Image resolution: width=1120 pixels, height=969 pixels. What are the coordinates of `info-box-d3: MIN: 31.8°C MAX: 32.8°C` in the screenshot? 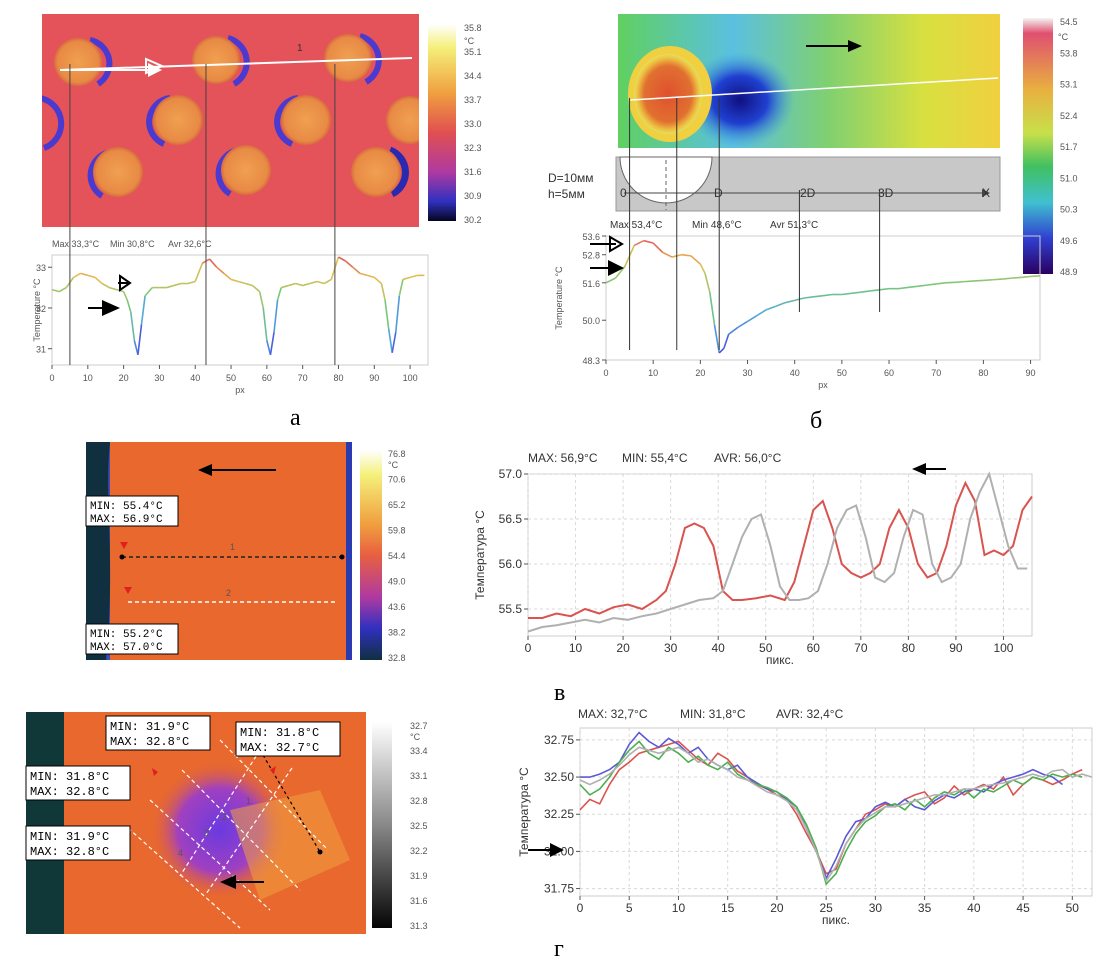 It's located at (78, 783).